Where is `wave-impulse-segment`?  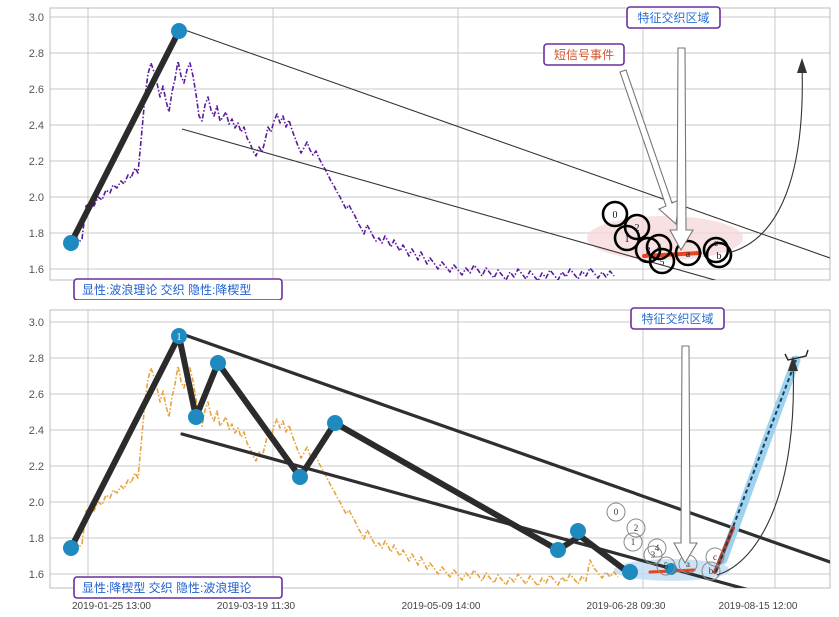 wave-impulse-segment is located at coordinates (125, 137).